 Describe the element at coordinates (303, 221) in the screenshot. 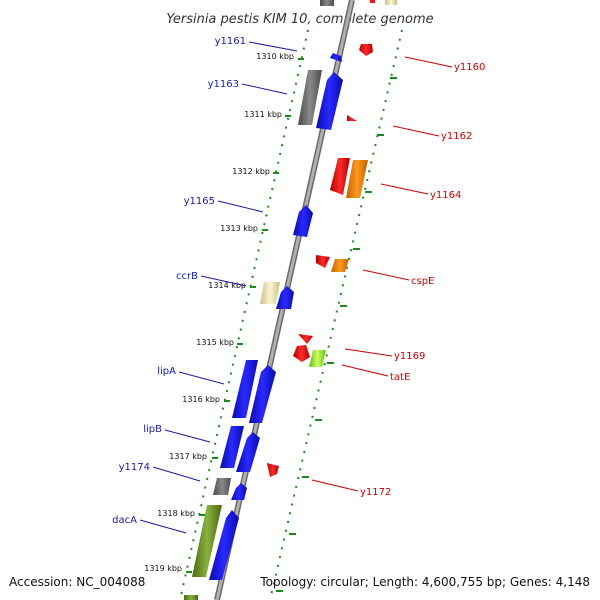

I see `gene-y1165` at that location.